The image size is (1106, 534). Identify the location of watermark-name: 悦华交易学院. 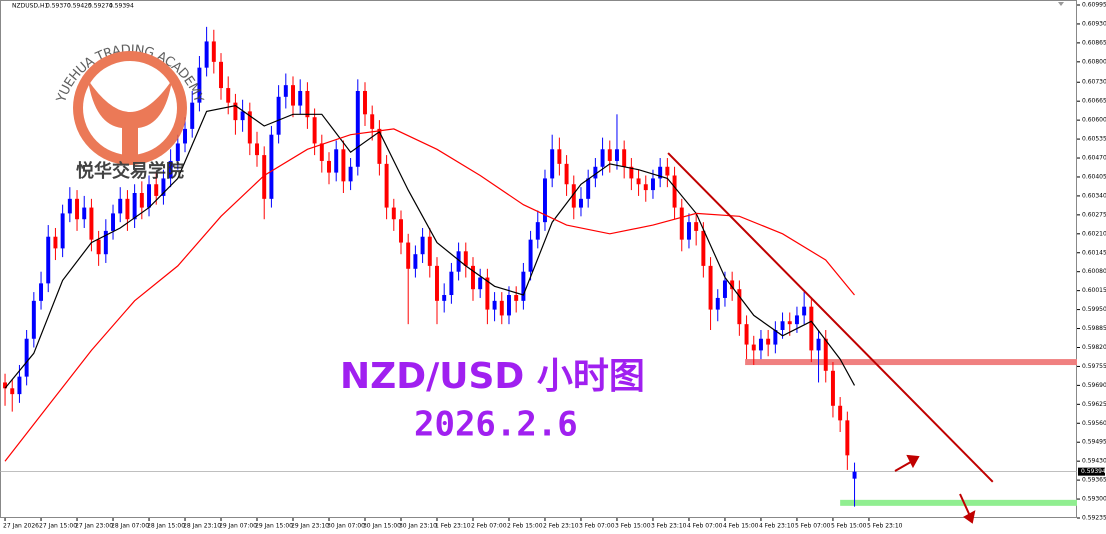
(130, 171).